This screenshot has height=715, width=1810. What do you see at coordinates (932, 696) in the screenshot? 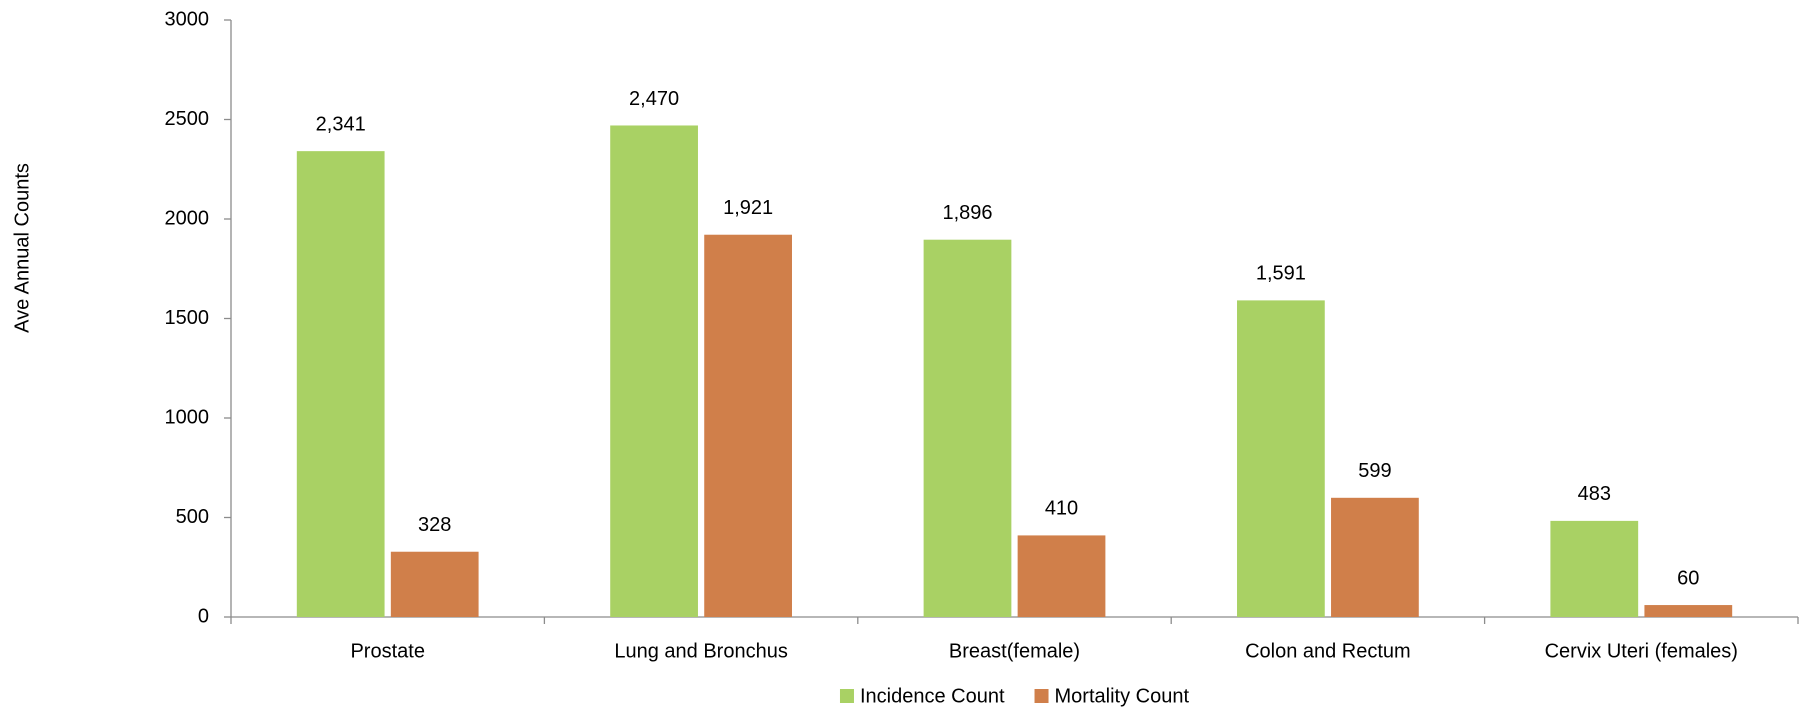
I see `legend-label: Incidence Count` at bounding box center [932, 696].